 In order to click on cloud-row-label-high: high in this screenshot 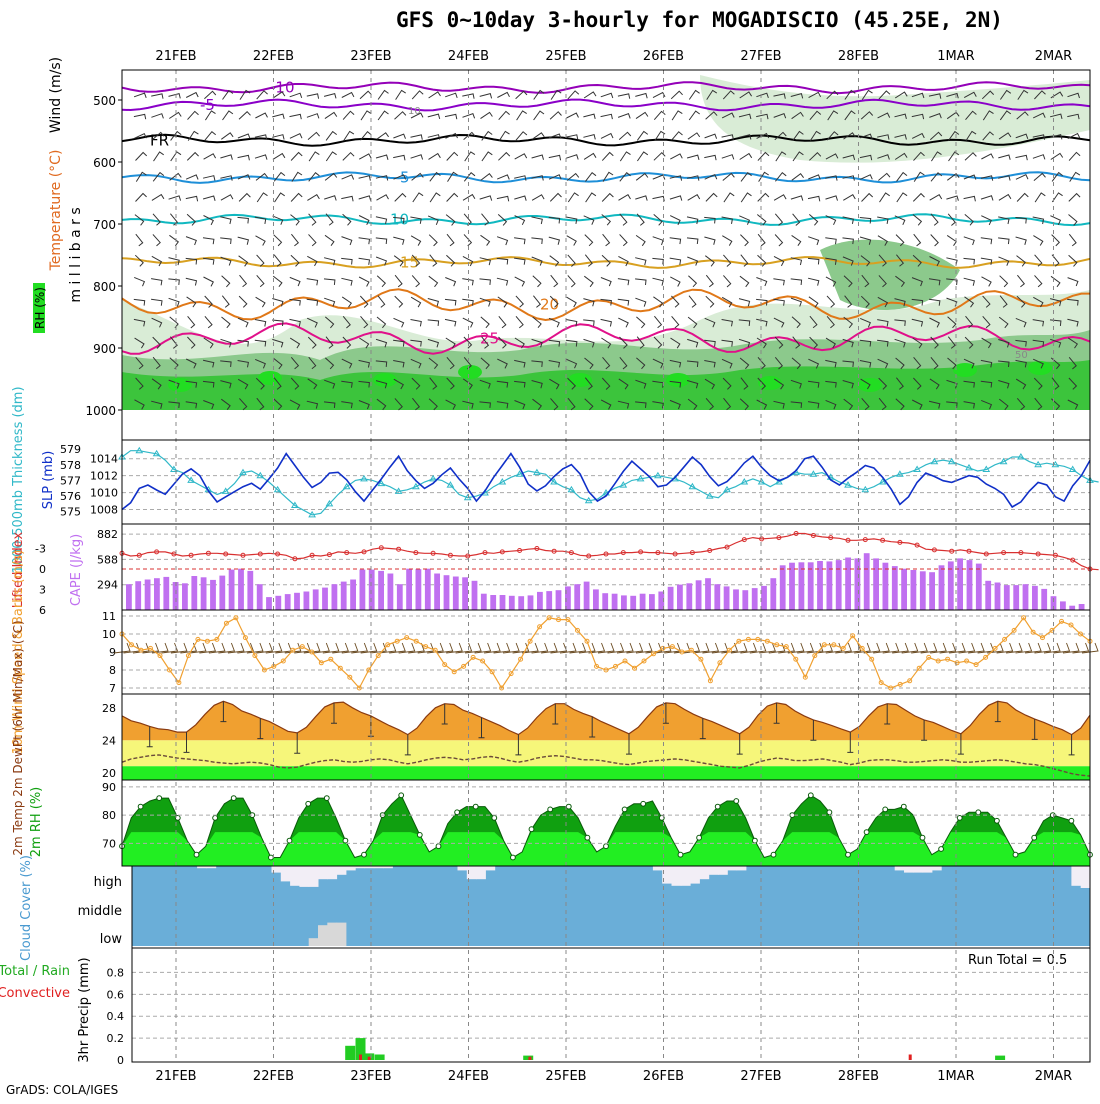, I will do `click(108, 882)`.